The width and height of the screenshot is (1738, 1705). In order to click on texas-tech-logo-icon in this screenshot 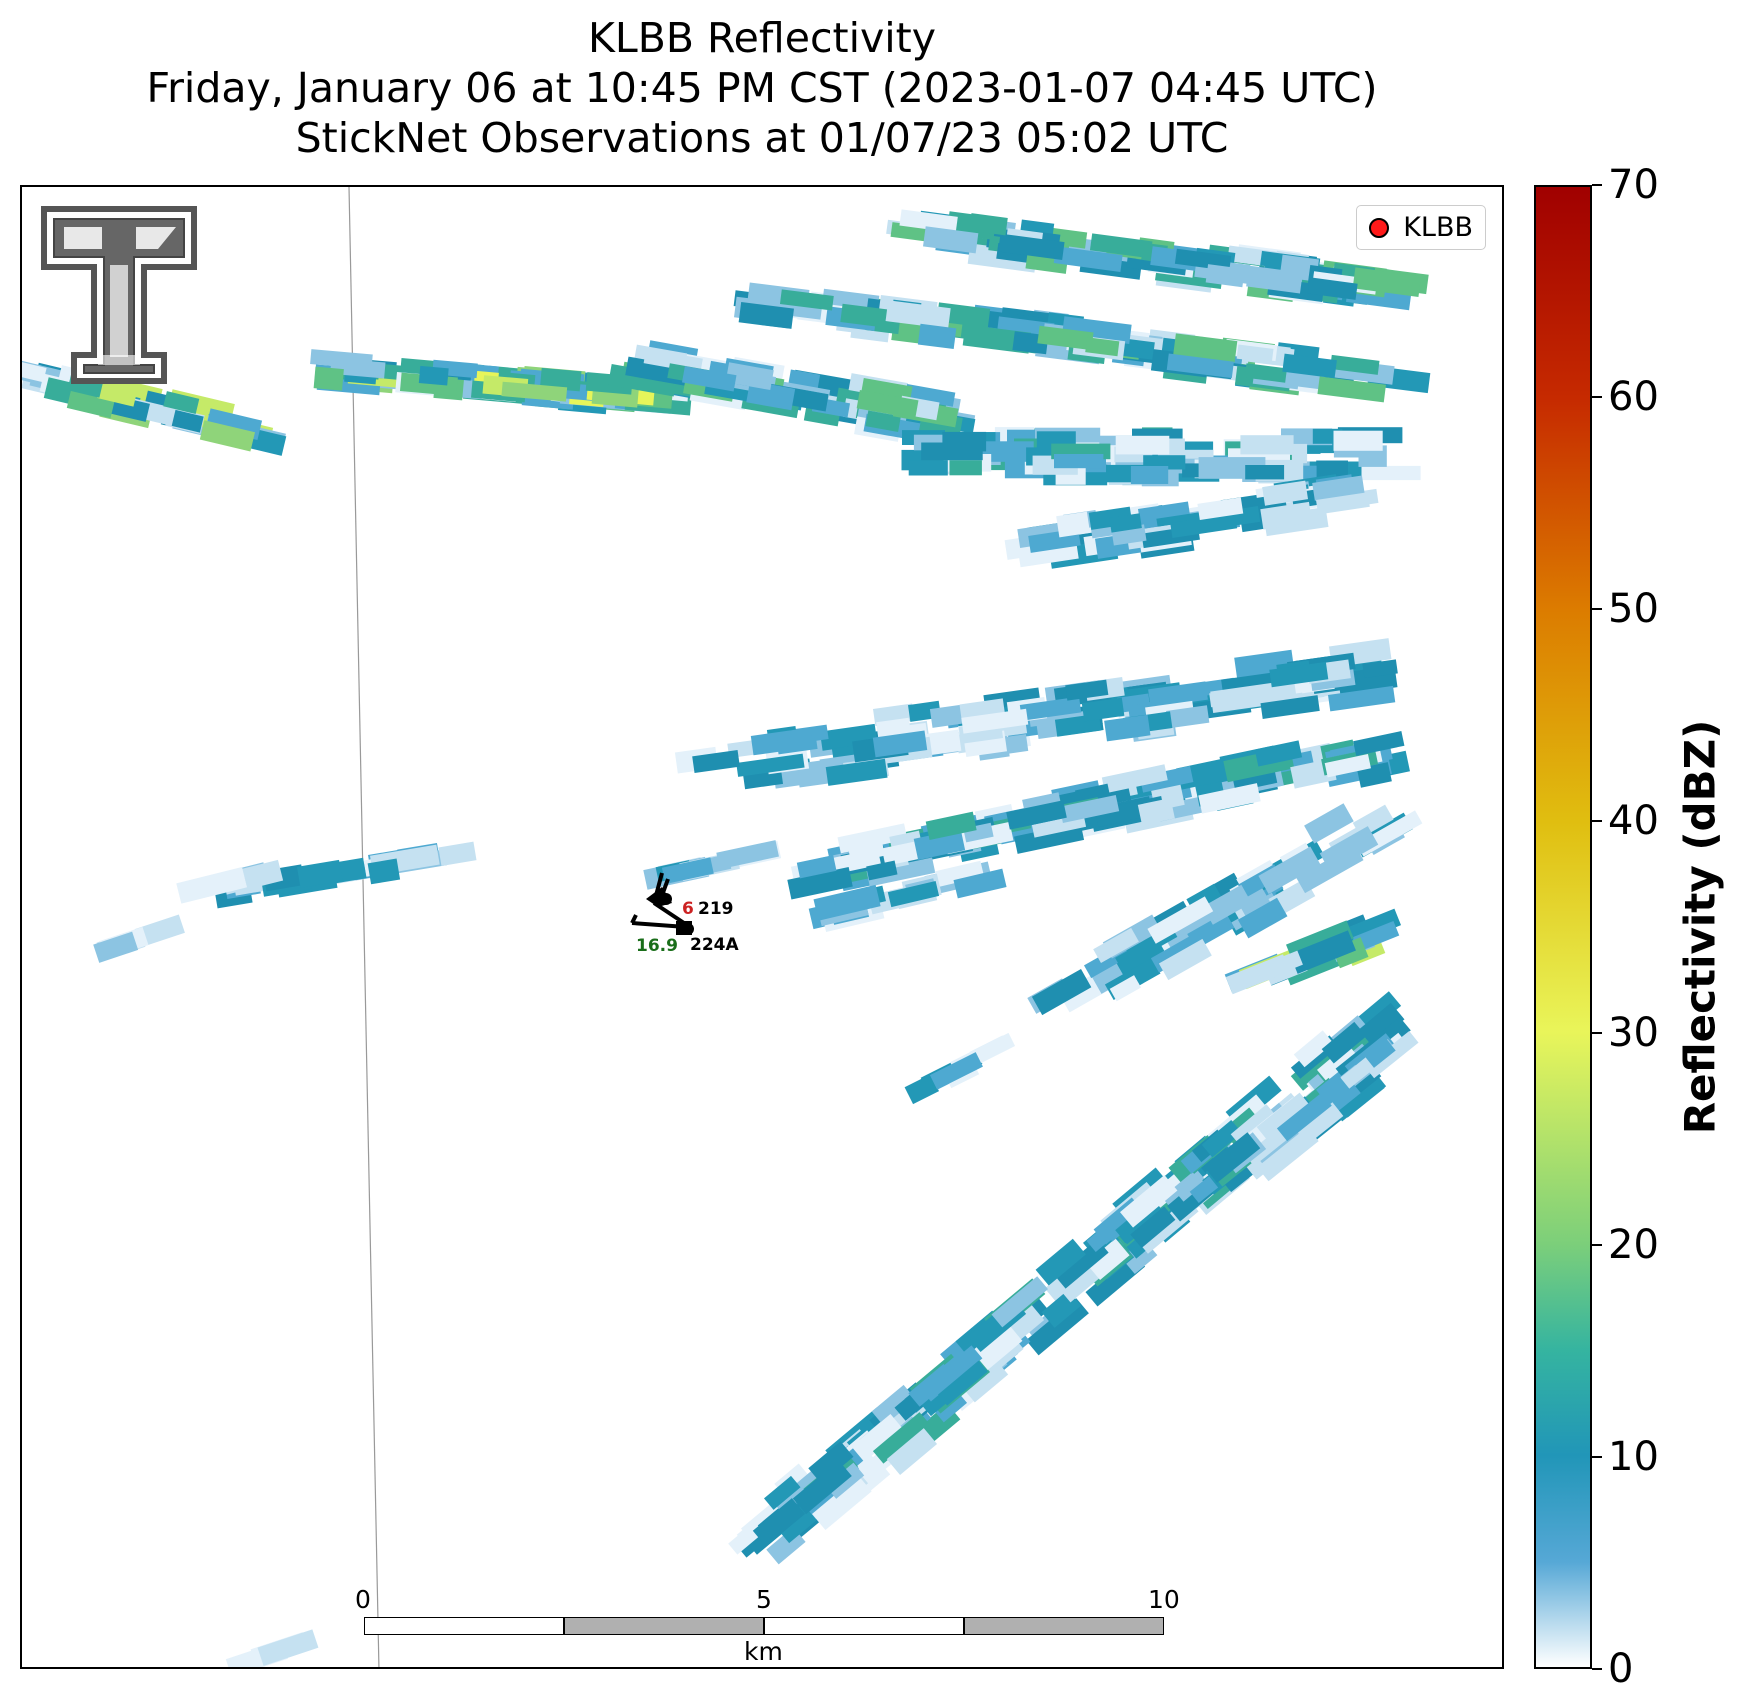, I will do `click(119, 295)`.